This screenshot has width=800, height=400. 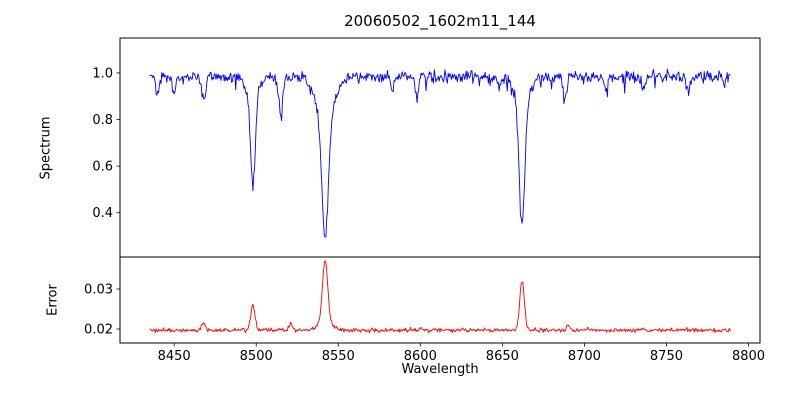 I want to click on y-tick-label: 0.03, so click(x=98, y=290).